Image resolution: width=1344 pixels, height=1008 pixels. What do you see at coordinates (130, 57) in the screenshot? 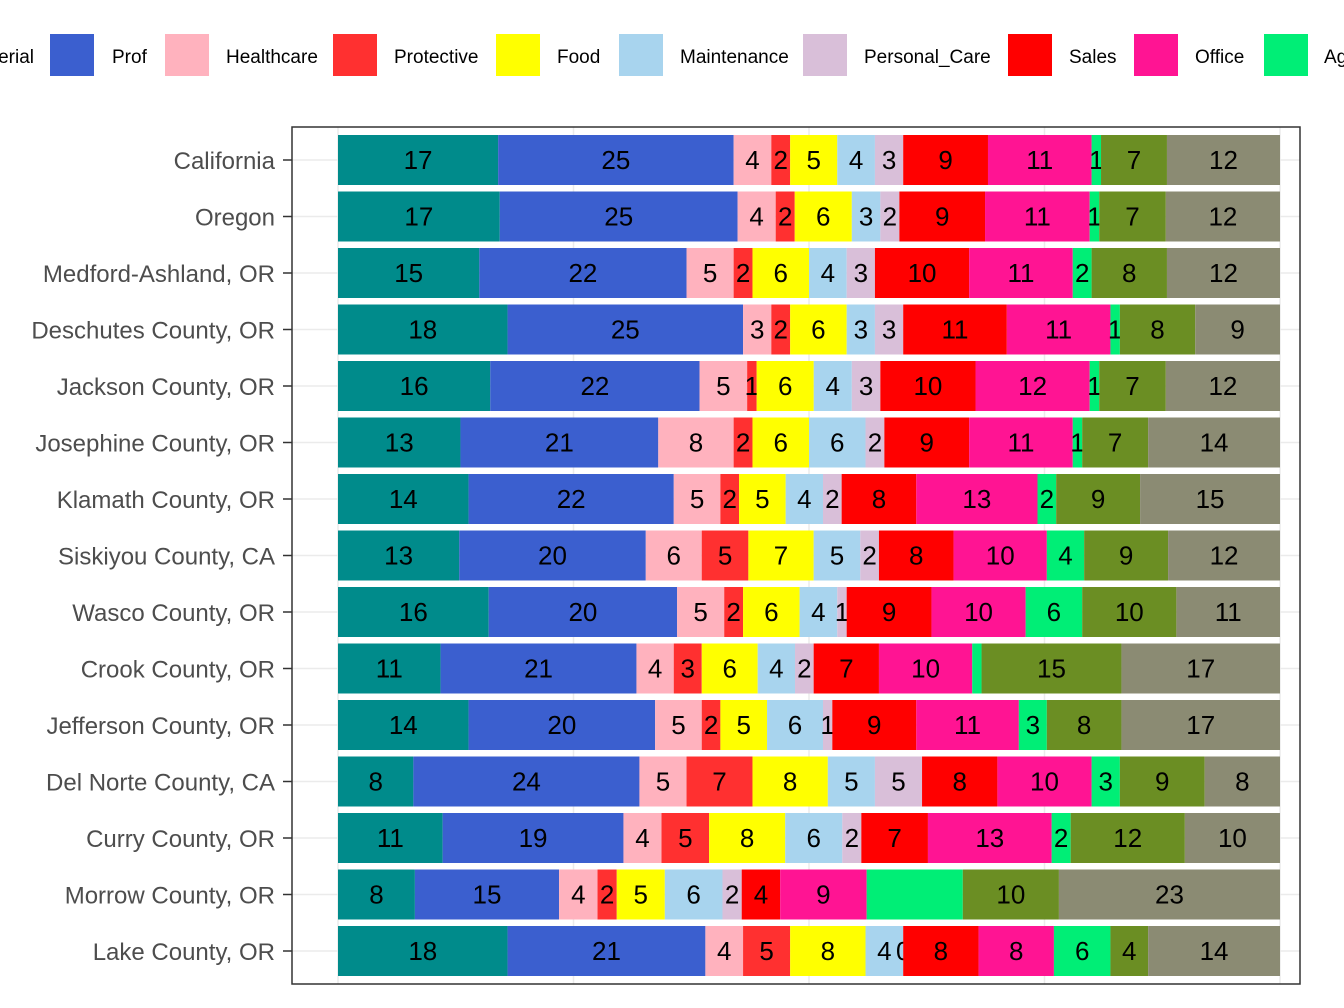
I see `legend-label: Prof` at bounding box center [130, 57].